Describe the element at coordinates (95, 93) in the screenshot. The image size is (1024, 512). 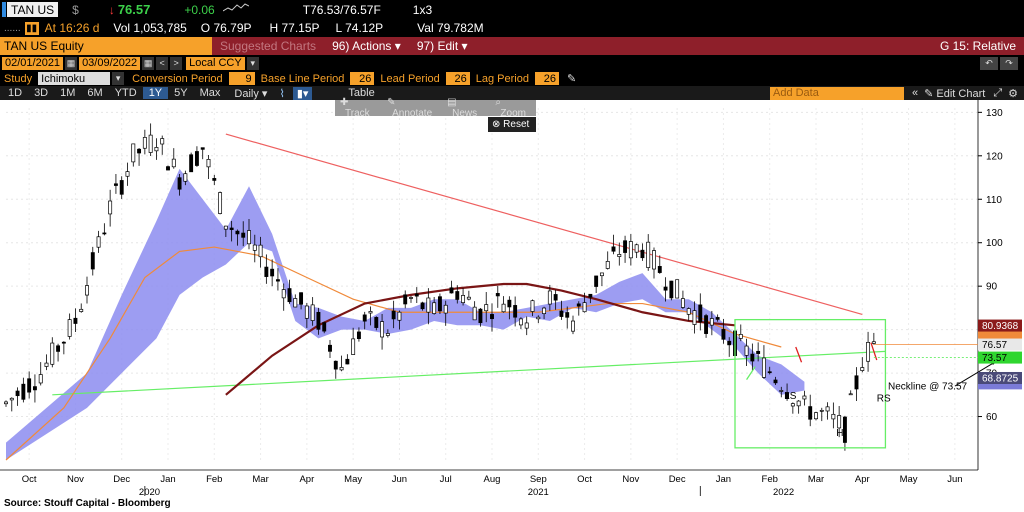
I see `period-tab-6m: 6M` at that location.